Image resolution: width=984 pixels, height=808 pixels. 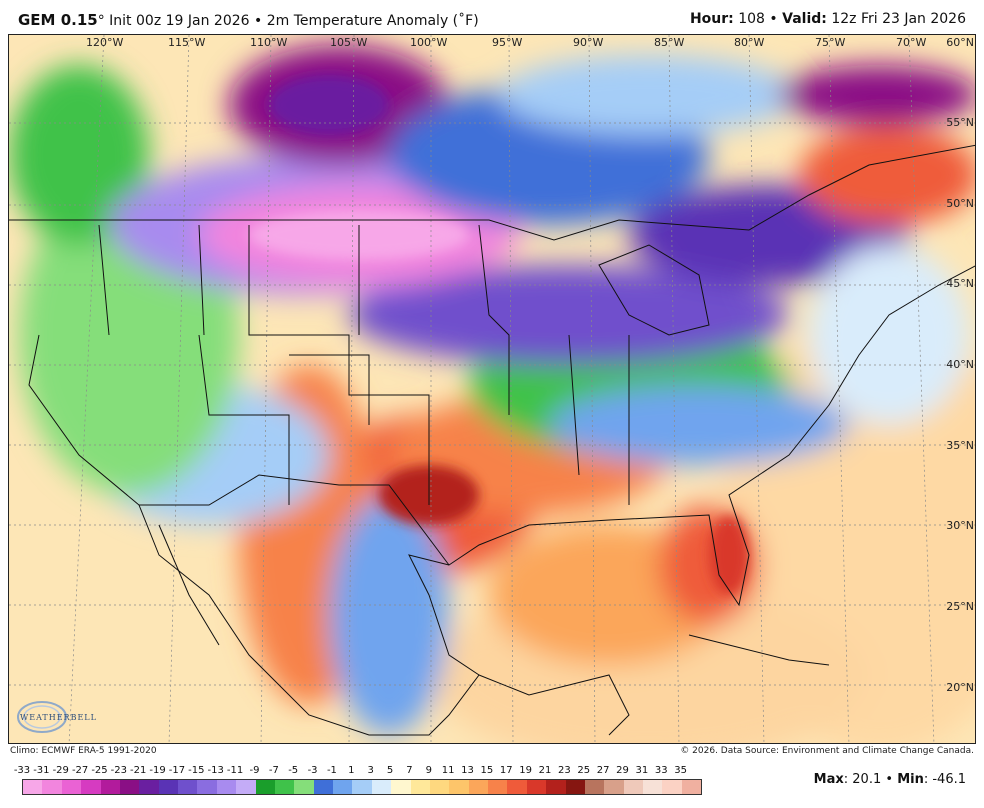 What do you see at coordinates (215, 770) in the screenshot?
I see `scale-tick-label: -13` at bounding box center [215, 770].